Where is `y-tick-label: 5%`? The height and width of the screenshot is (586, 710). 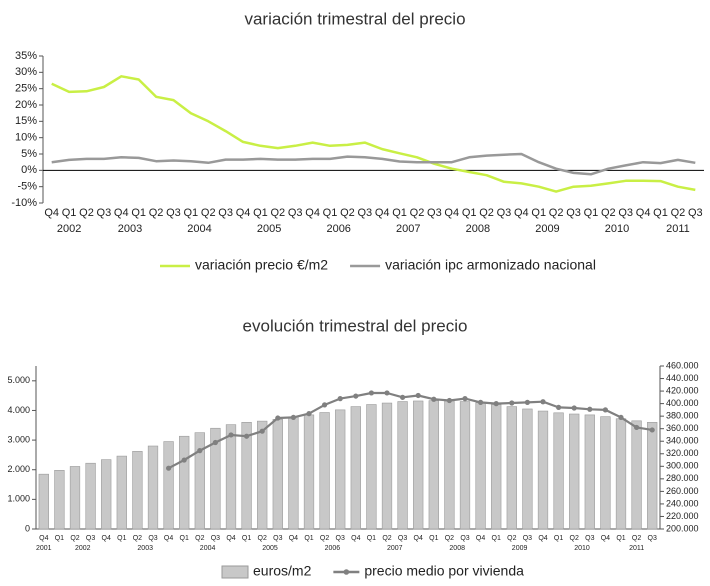 y-tick-label: 5% is located at coordinates (29, 154).